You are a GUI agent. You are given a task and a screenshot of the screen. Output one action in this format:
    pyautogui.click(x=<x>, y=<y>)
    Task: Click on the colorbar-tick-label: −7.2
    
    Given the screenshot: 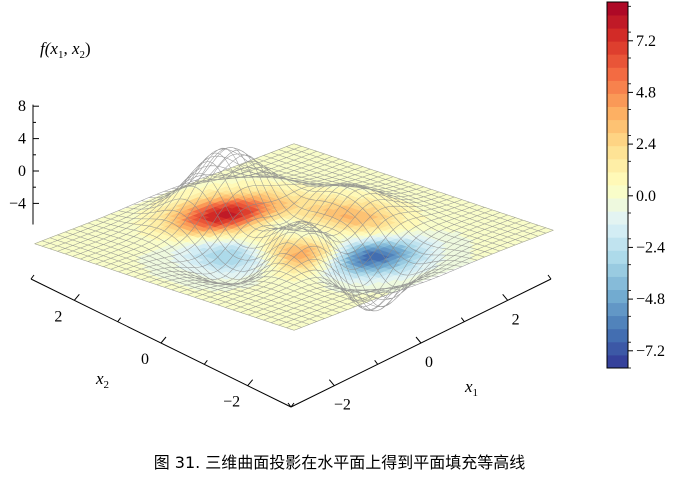 What is the action you would take?
    pyautogui.click(x=650, y=351)
    